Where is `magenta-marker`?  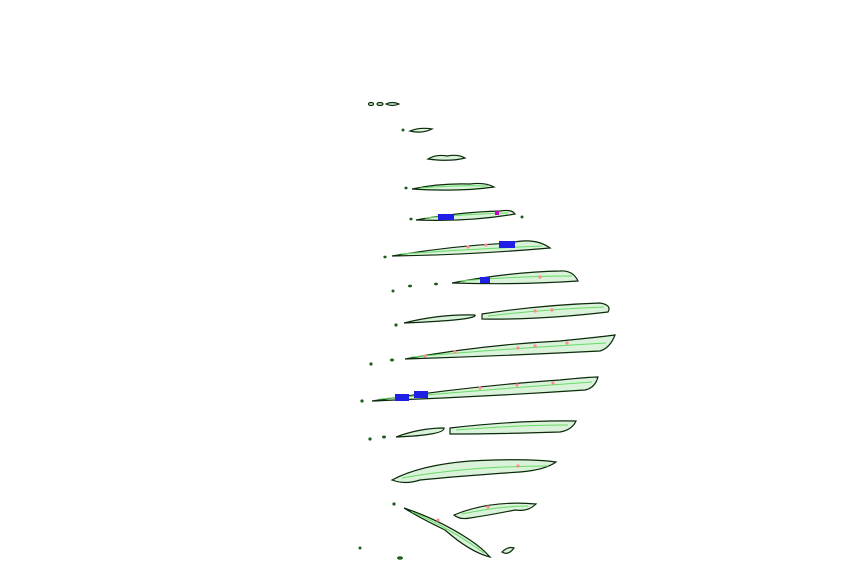
magenta-marker is located at coordinates (497, 213).